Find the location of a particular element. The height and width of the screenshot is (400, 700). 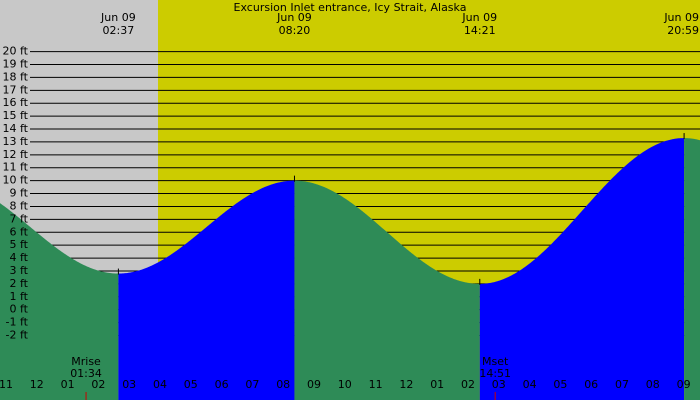

y-tick-label: 7 ft is located at coordinates (19, 218).